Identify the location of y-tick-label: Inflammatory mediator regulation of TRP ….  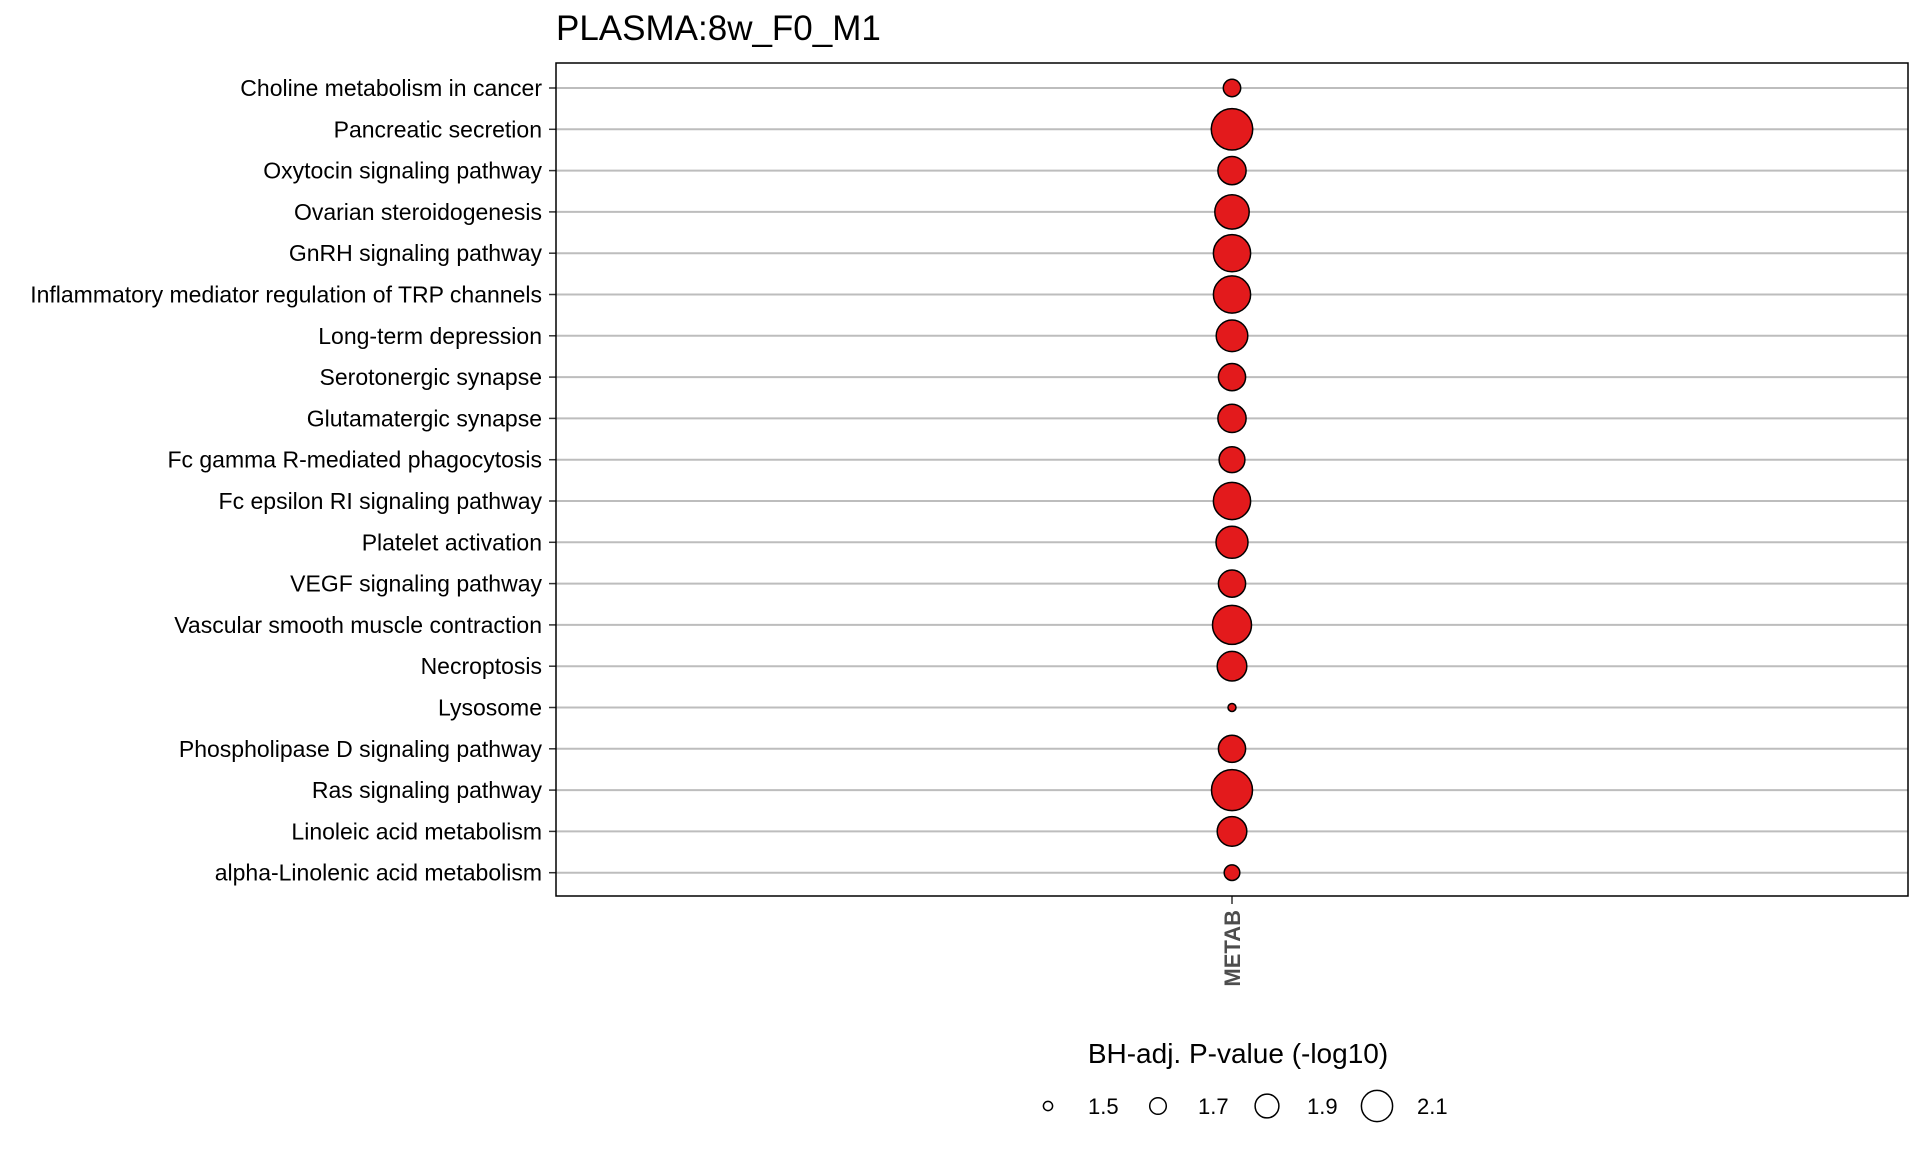
(286, 295).